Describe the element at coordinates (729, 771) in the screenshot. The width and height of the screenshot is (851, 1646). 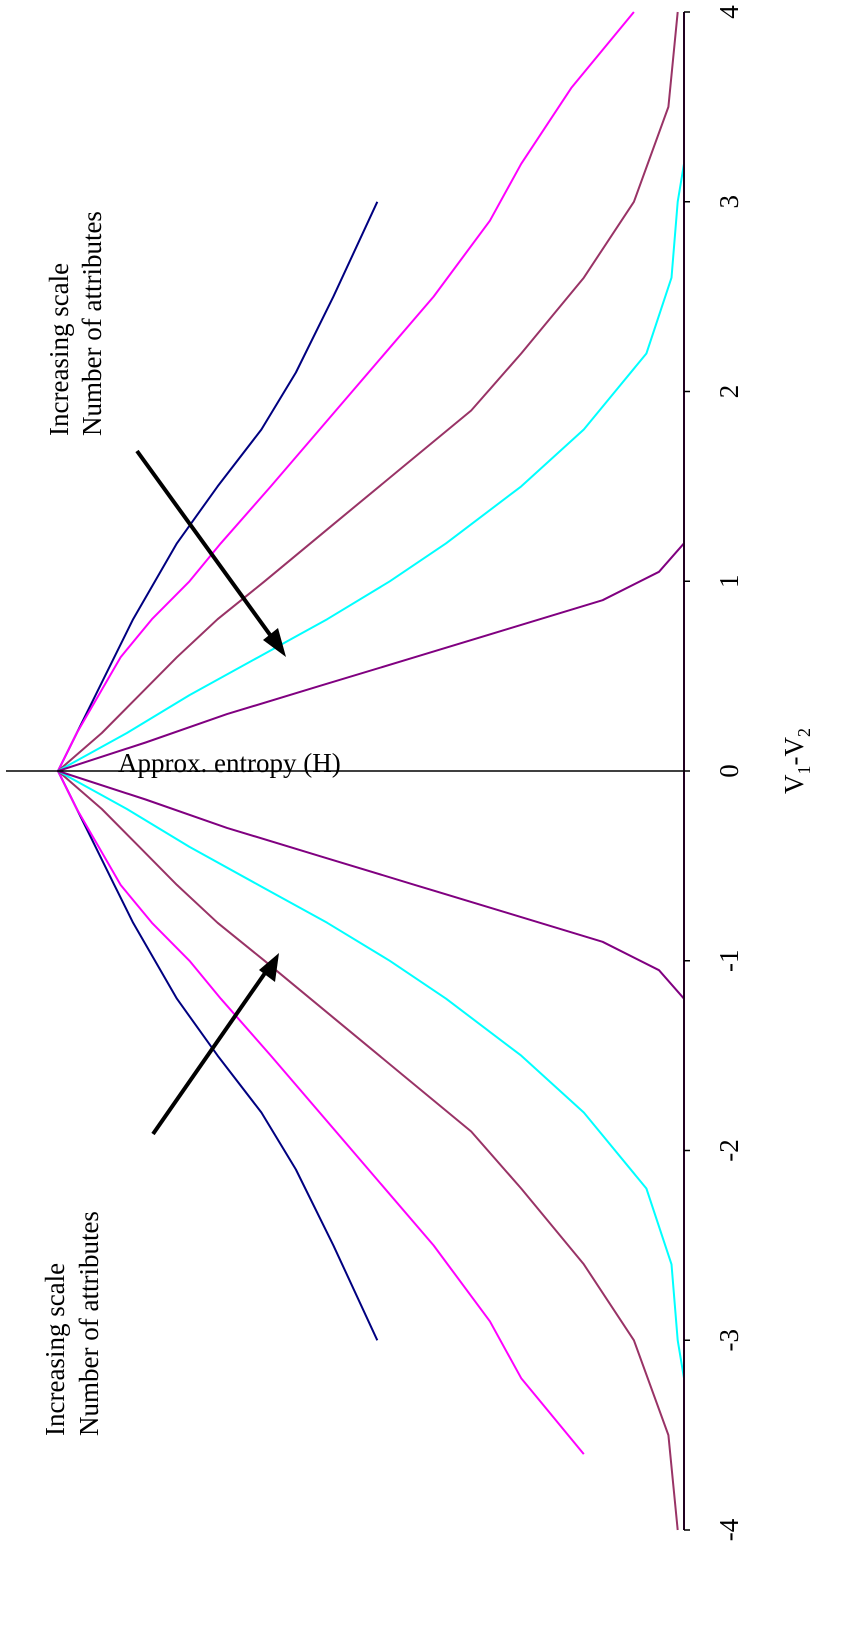
I see `x-tick-label: 0` at that location.